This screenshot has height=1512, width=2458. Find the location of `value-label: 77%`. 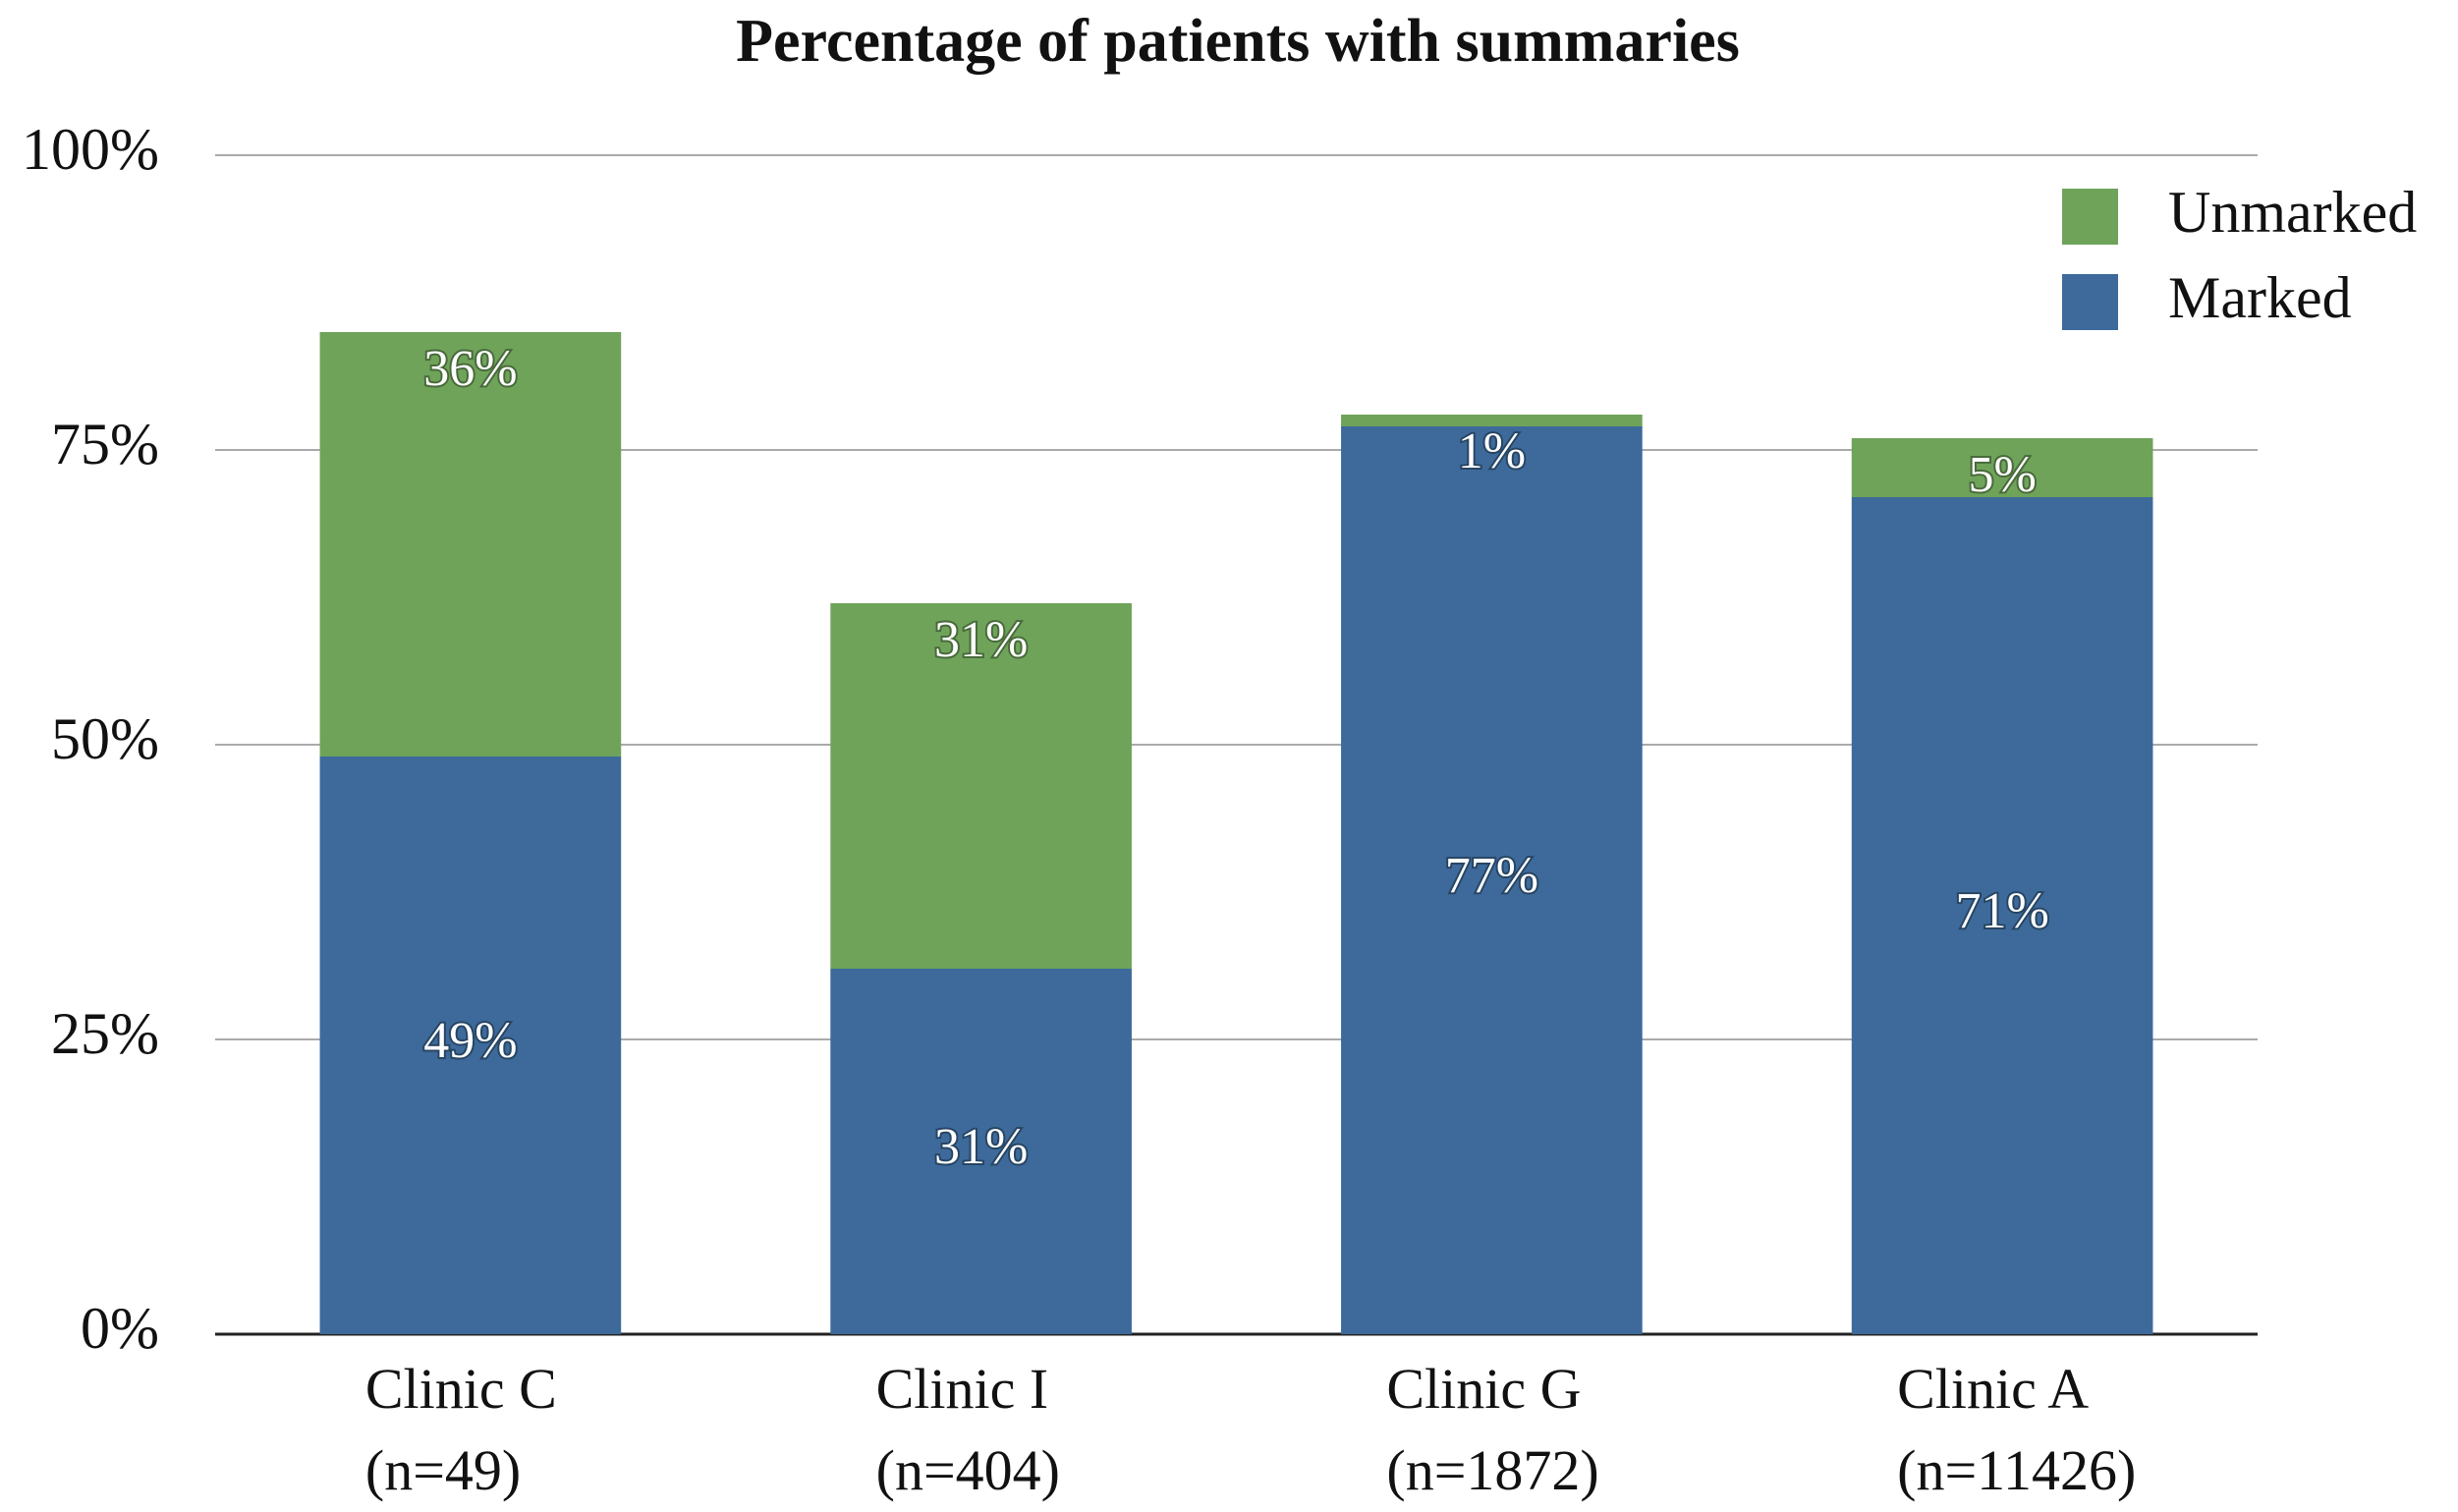

value-label: 77% is located at coordinates (1492, 876).